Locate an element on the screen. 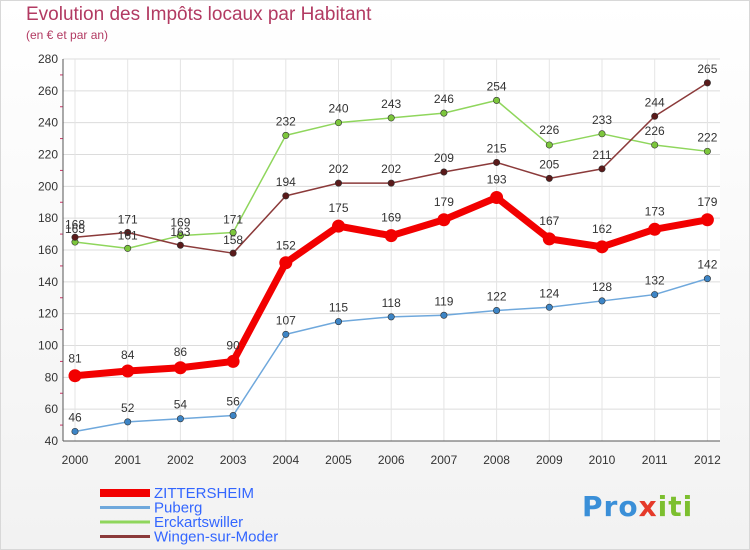 The width and height of the screenshot is (750, 550). data-label: 246 is located at coordinates (444, 99).